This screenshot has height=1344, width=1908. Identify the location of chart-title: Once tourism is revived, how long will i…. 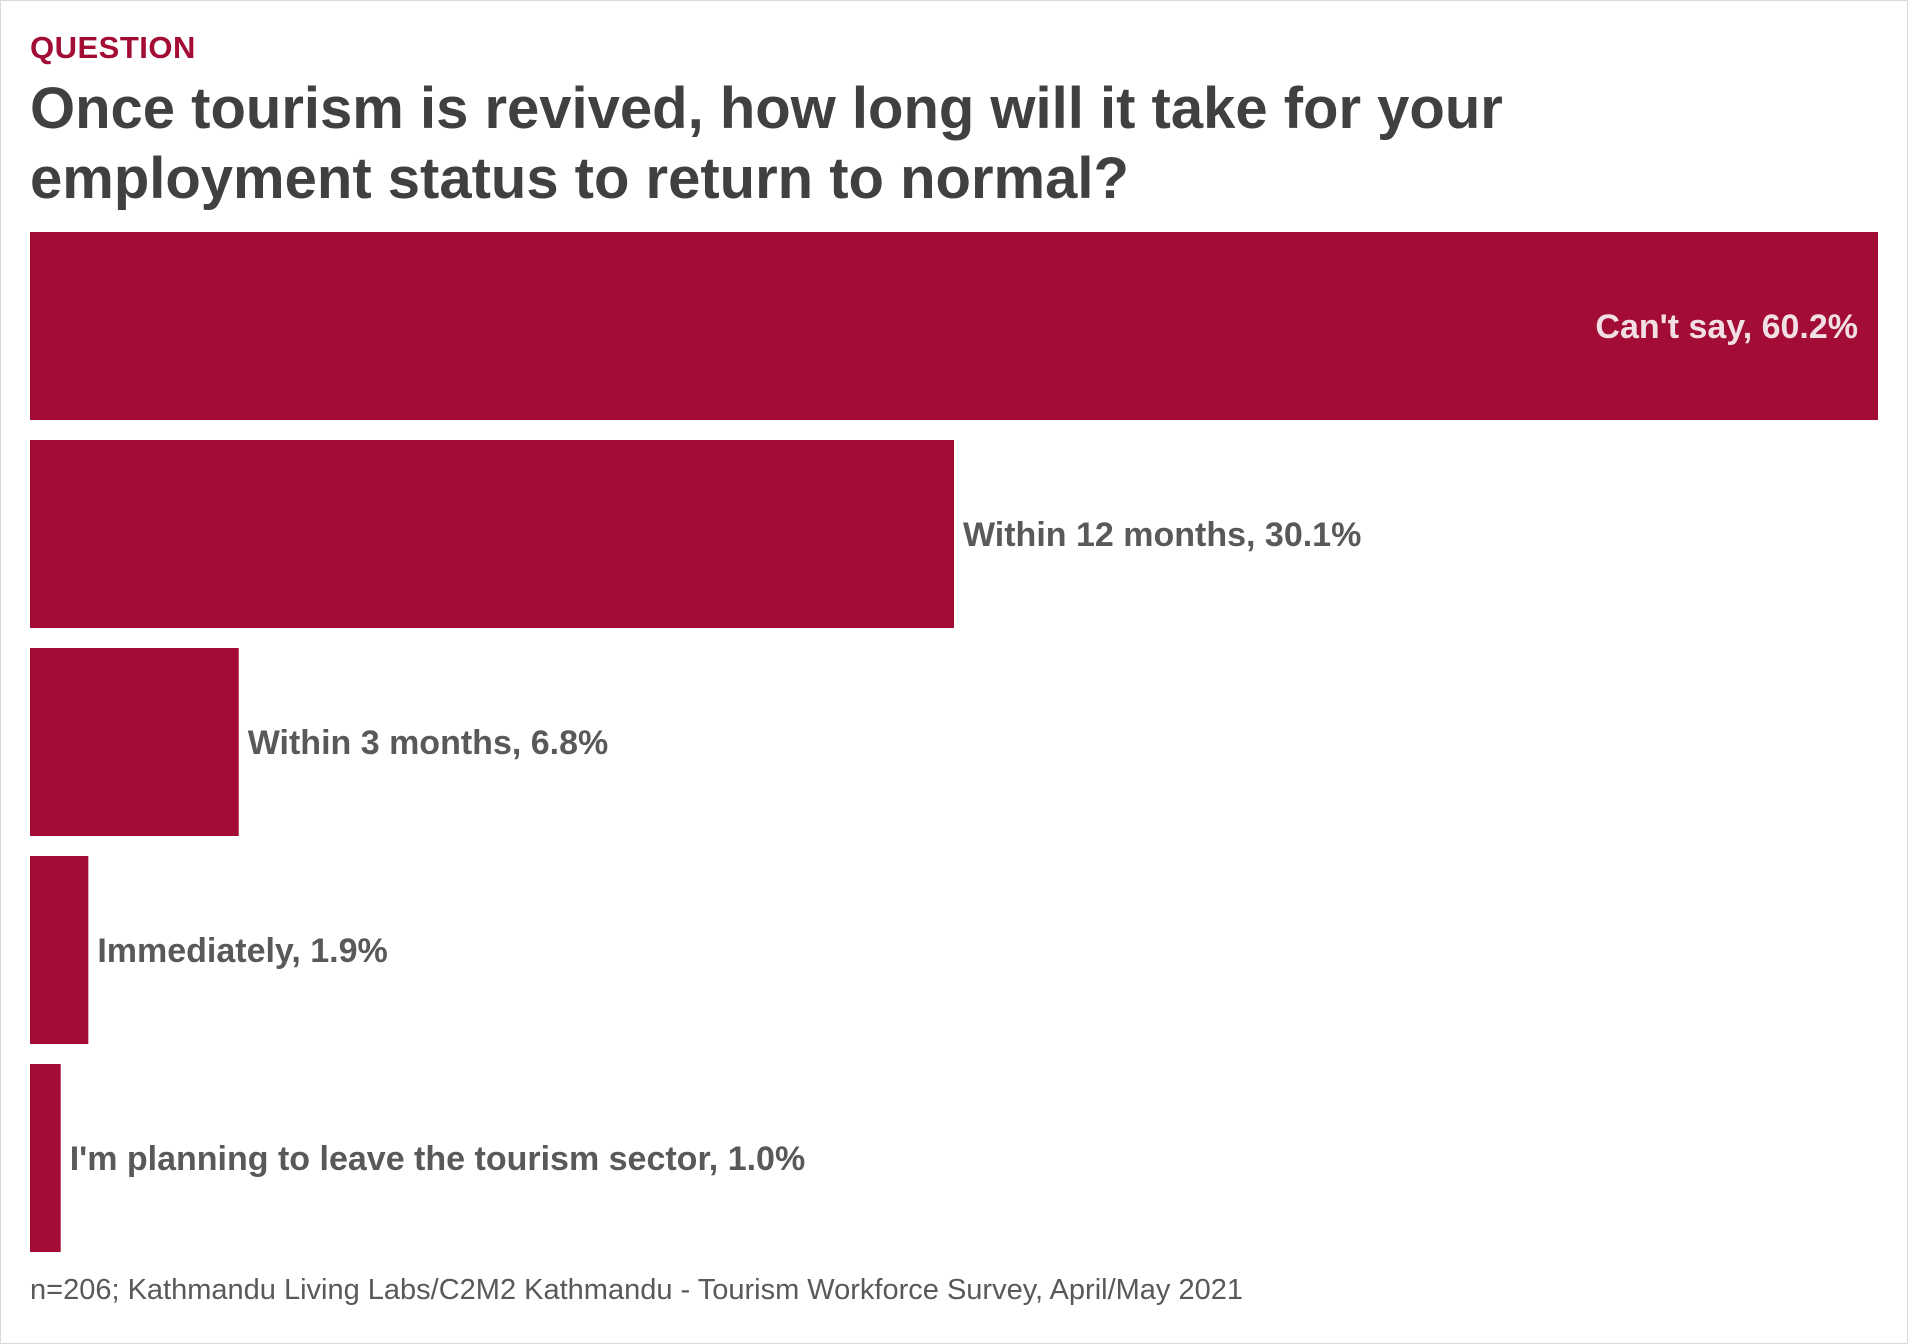
(766, 143).